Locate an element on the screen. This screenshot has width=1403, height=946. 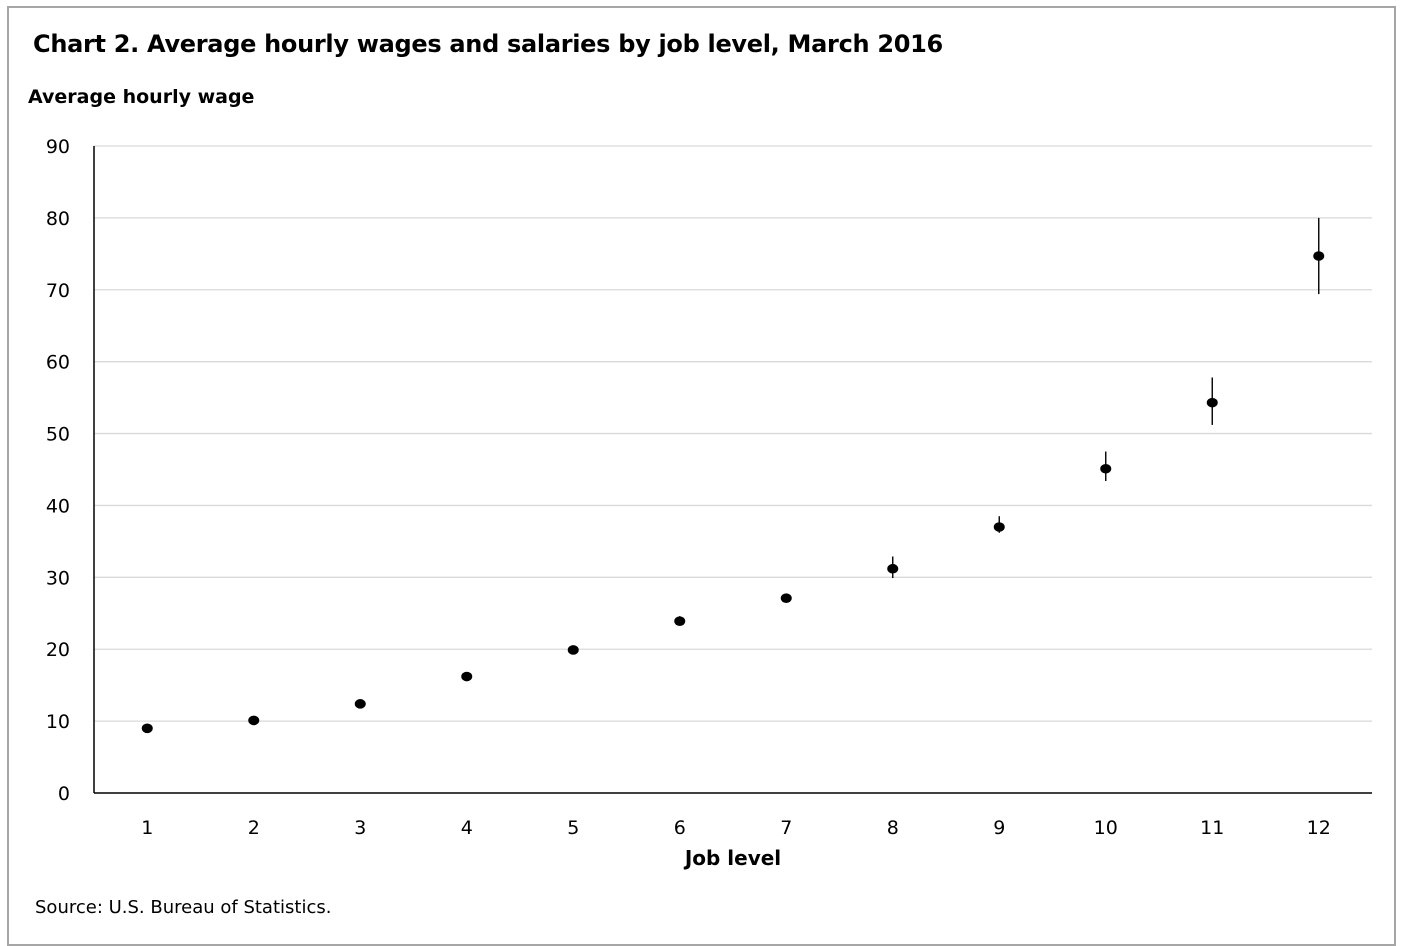
x-tick-label: 9 is located at coordinates (999, 828).